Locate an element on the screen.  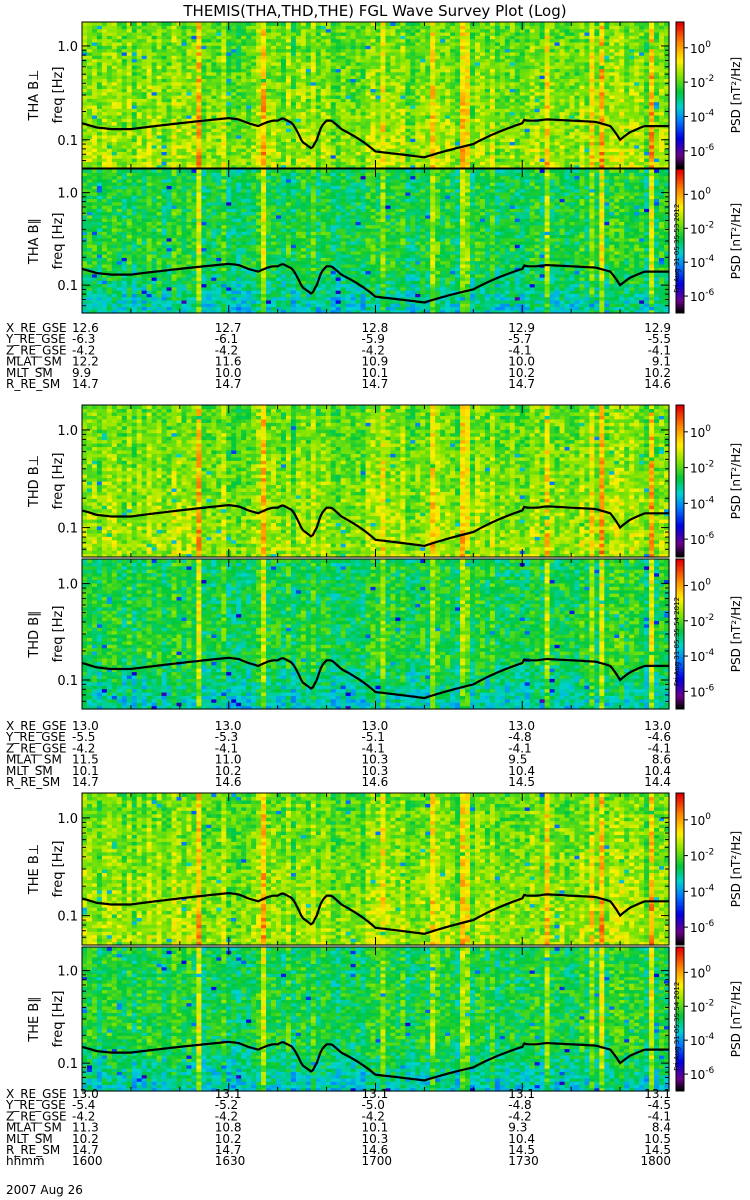
ephemeris-label: hhmm is located at coordinates (25, 1161).